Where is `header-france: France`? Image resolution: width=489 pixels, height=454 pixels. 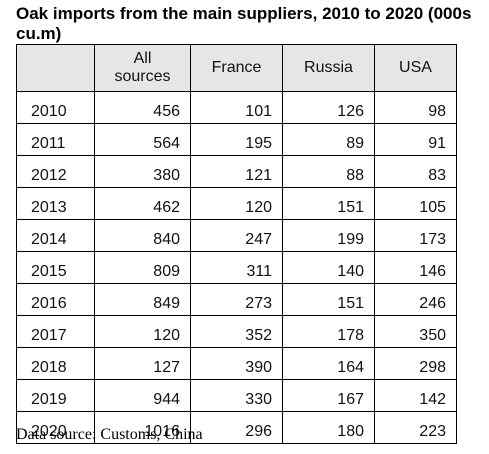
header-france: France is located at coordinates (236, 68).